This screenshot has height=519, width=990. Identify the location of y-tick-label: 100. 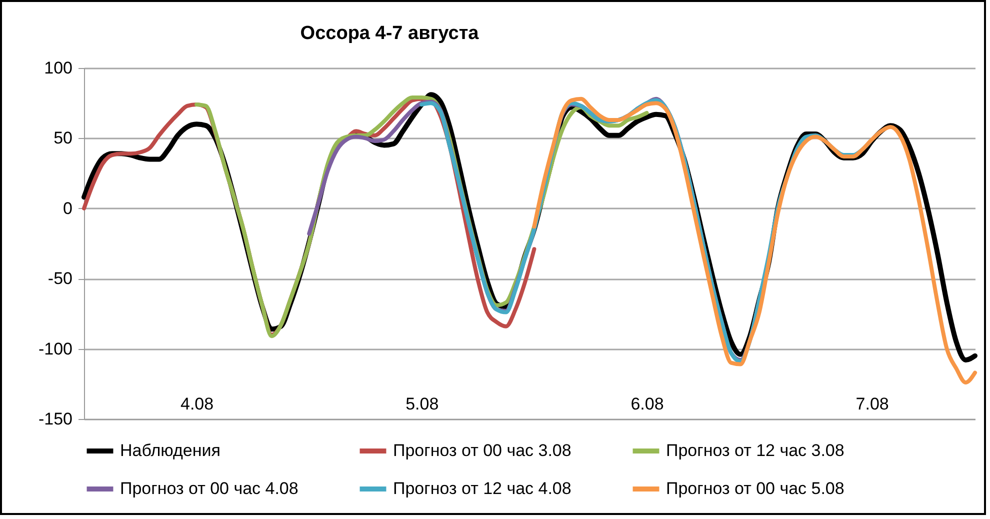
(58, 68).